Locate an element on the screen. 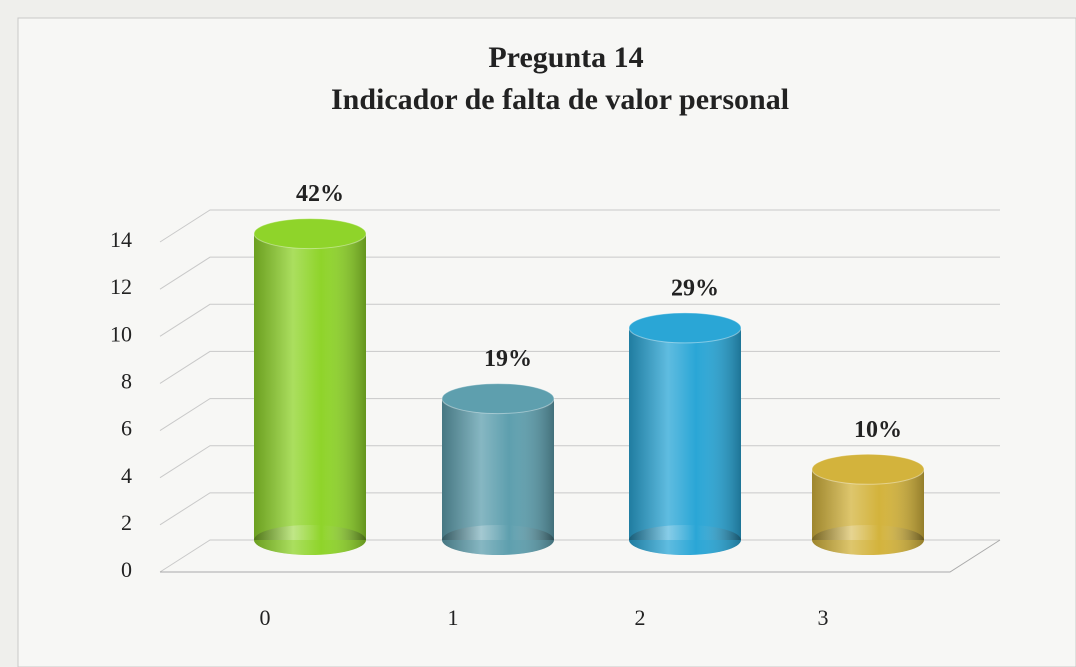 The image size is (1076, 667). chart-title: Pregunta 14 is located at coordinates (565, 57).